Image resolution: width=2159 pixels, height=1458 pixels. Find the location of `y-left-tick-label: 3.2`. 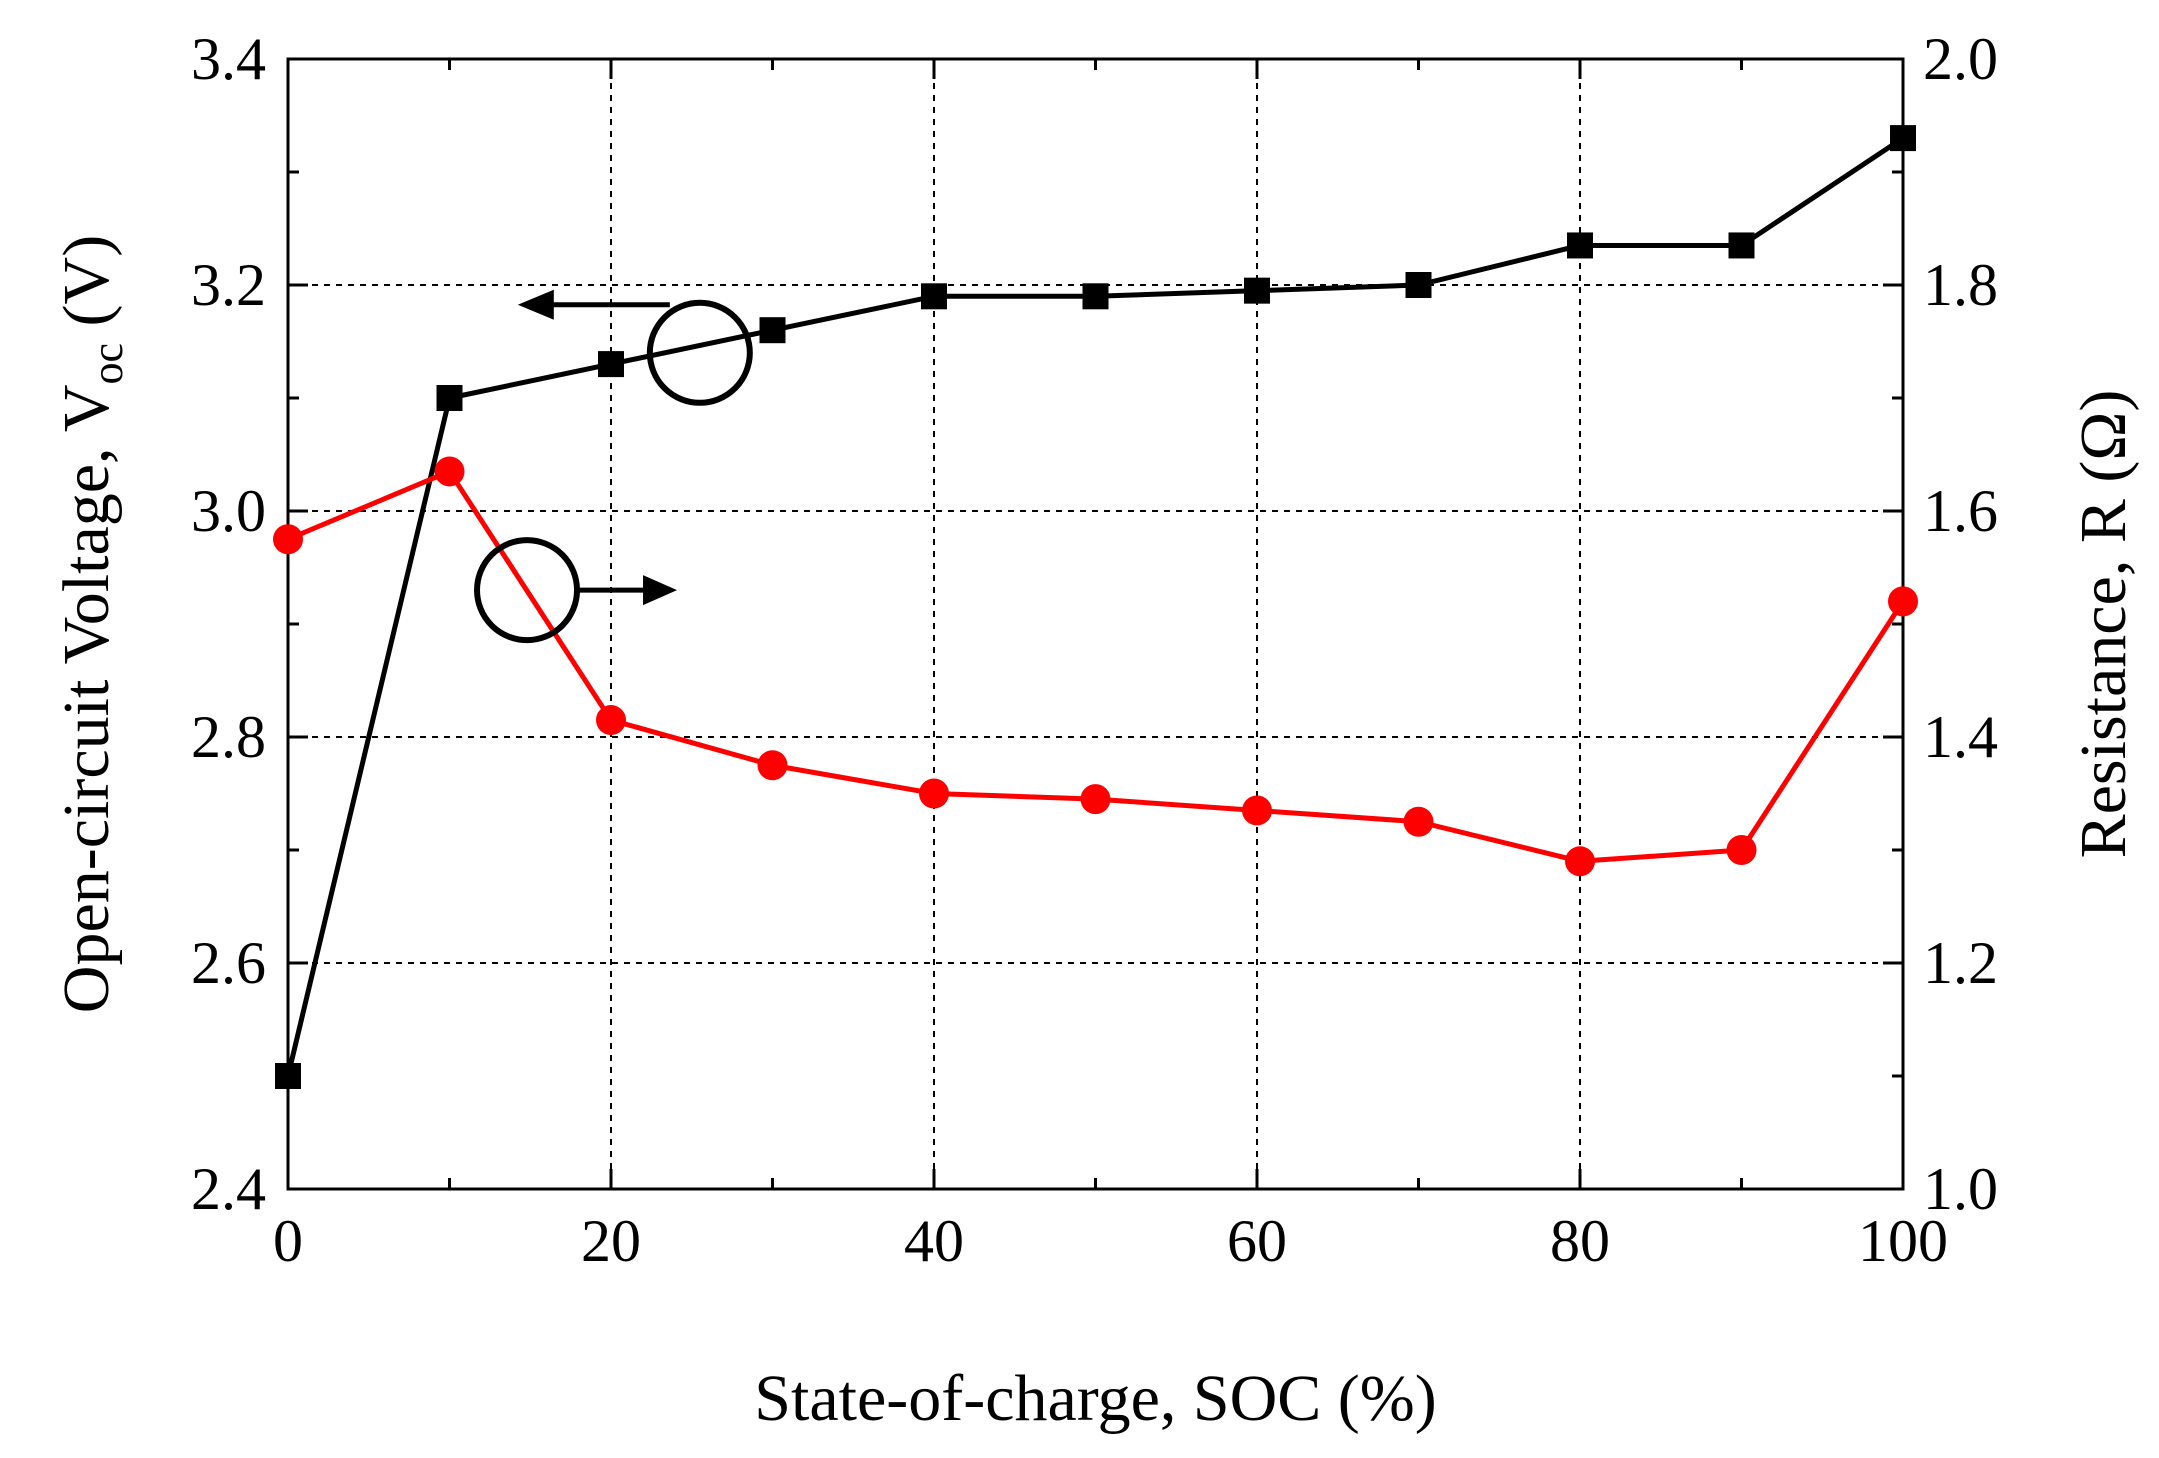

y-left-tick-label: 3.2 is located at coordinates (228, 285).